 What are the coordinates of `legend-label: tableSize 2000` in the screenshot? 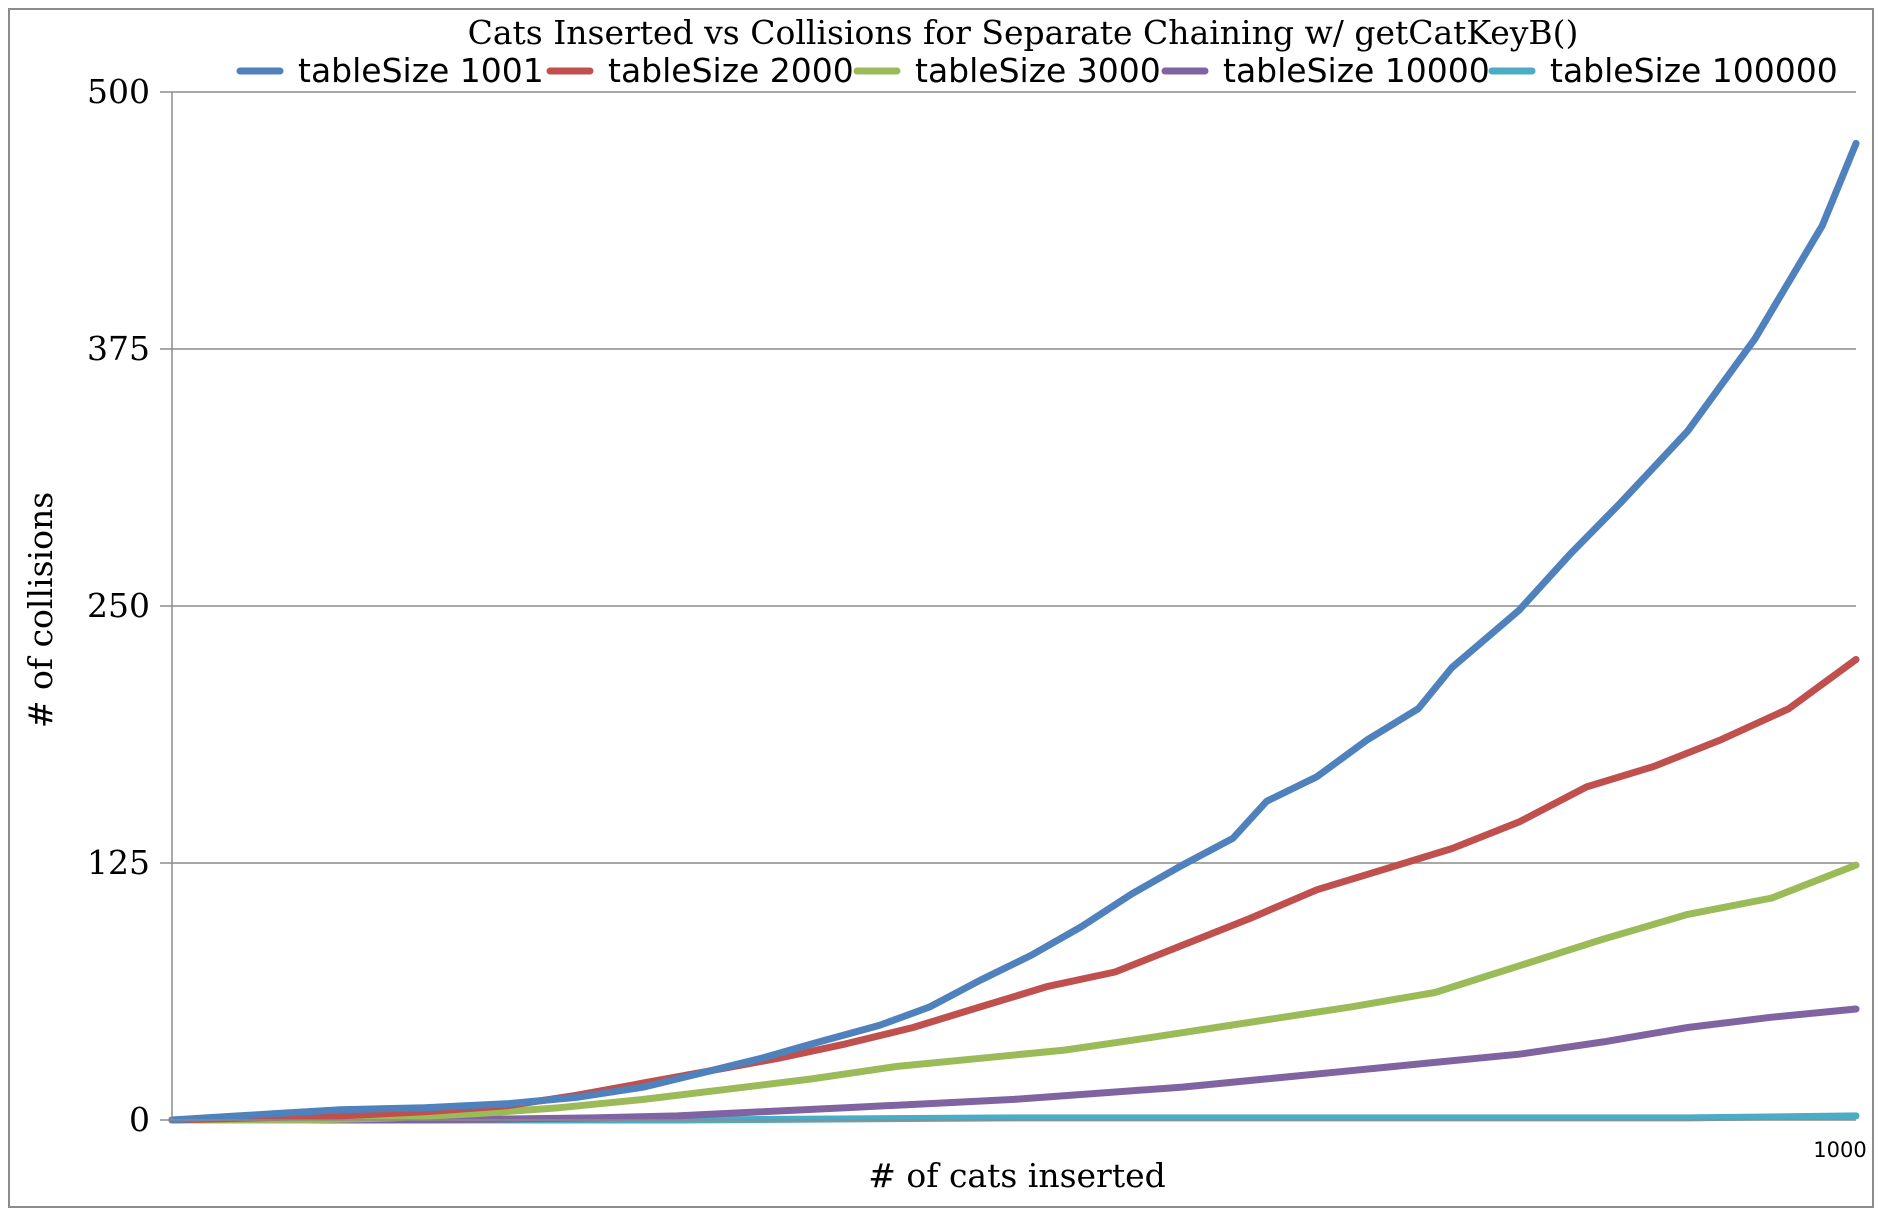 It's located at (731, 70).